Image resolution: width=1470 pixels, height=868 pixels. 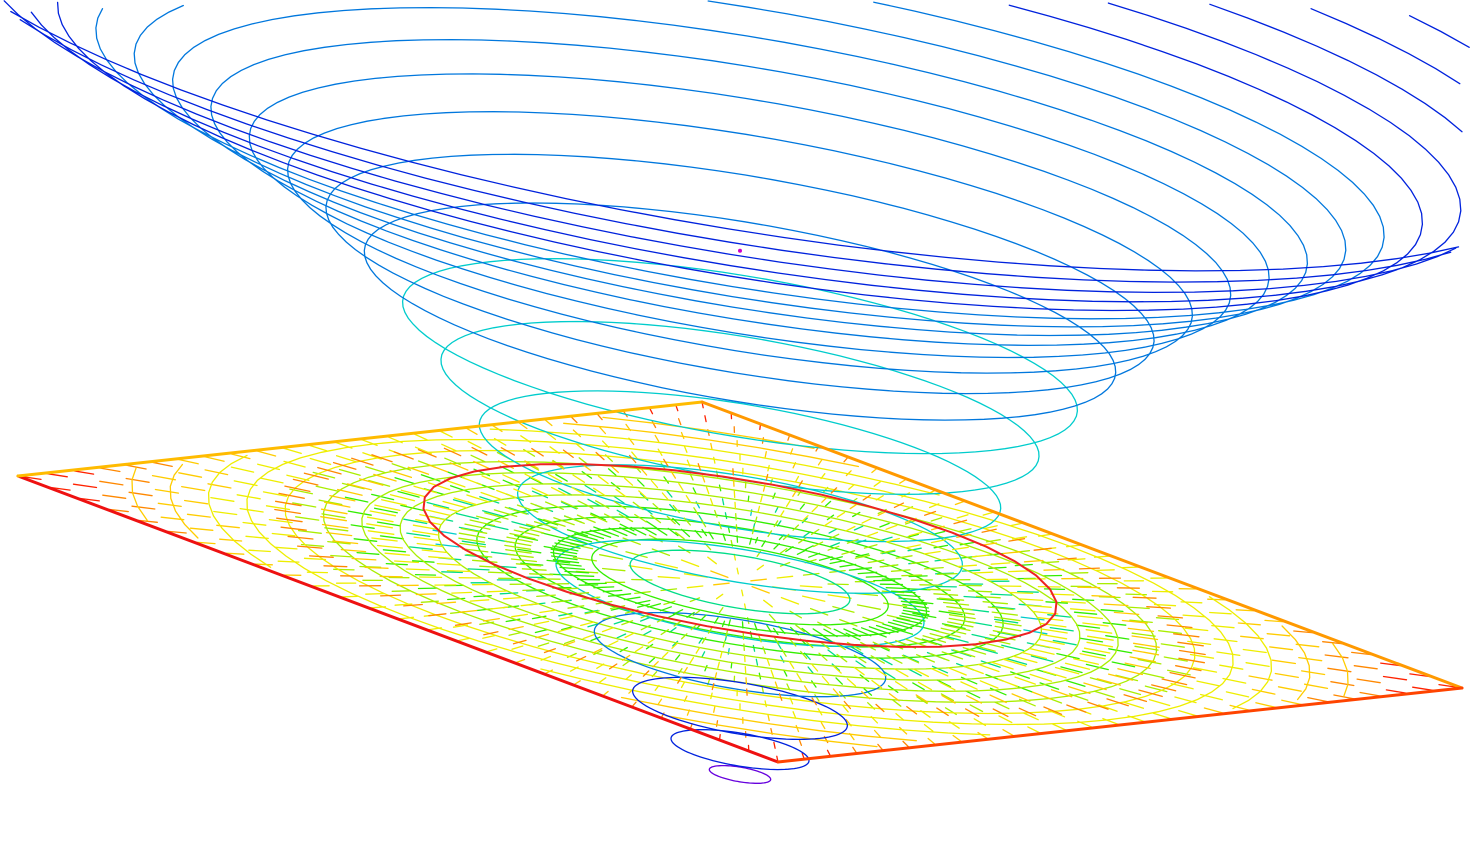 I want to click on apex-marker, so click(x=740, y=251).